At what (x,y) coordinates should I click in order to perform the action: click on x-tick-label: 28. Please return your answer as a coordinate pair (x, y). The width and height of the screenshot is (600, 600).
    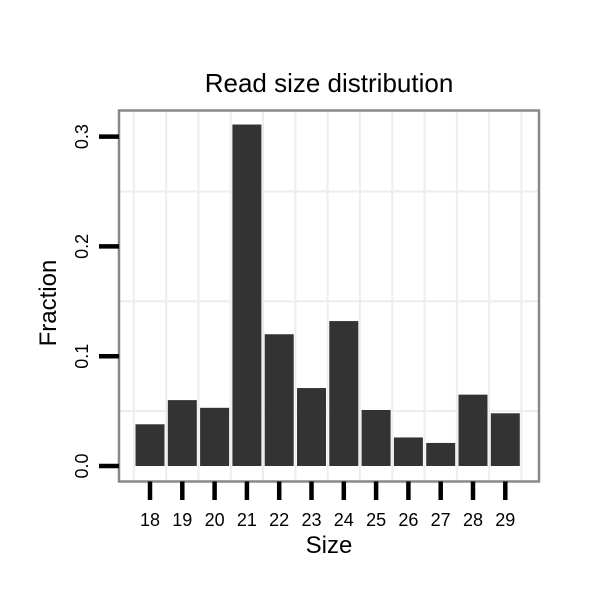
    Looking at the image, I should click on (473, 520).